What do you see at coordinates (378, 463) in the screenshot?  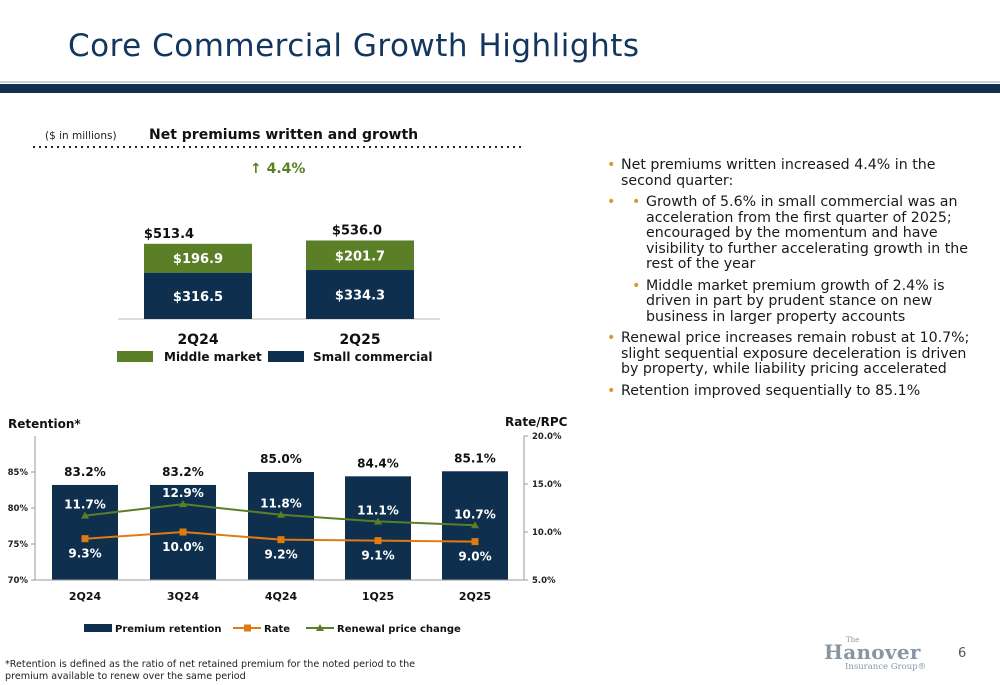 I see `retention-label: 84.4%` at bounding box center [378, 463].